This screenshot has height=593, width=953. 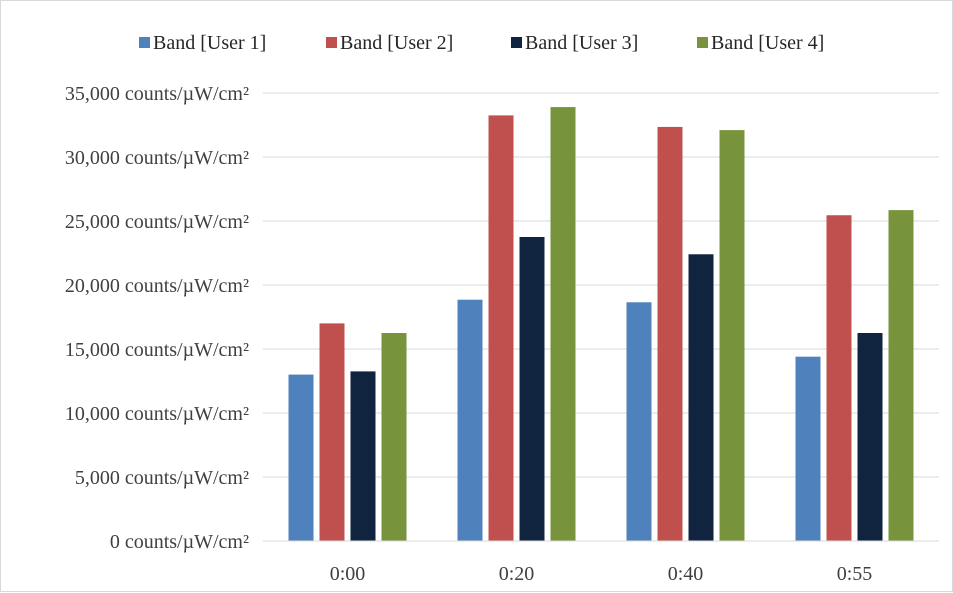 What do you see at coordinates (157, 158) in the screenshot?
I see `y-tick-label: 30,000 counts/µW/cm²` at bounding box center [157, 158].